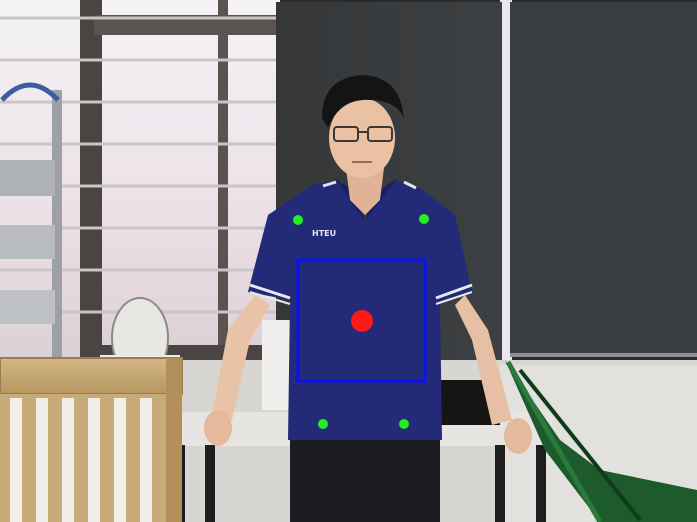 This screenshot has width=697, height=522. I want to click on torso-center-marker, so click(362, 321).